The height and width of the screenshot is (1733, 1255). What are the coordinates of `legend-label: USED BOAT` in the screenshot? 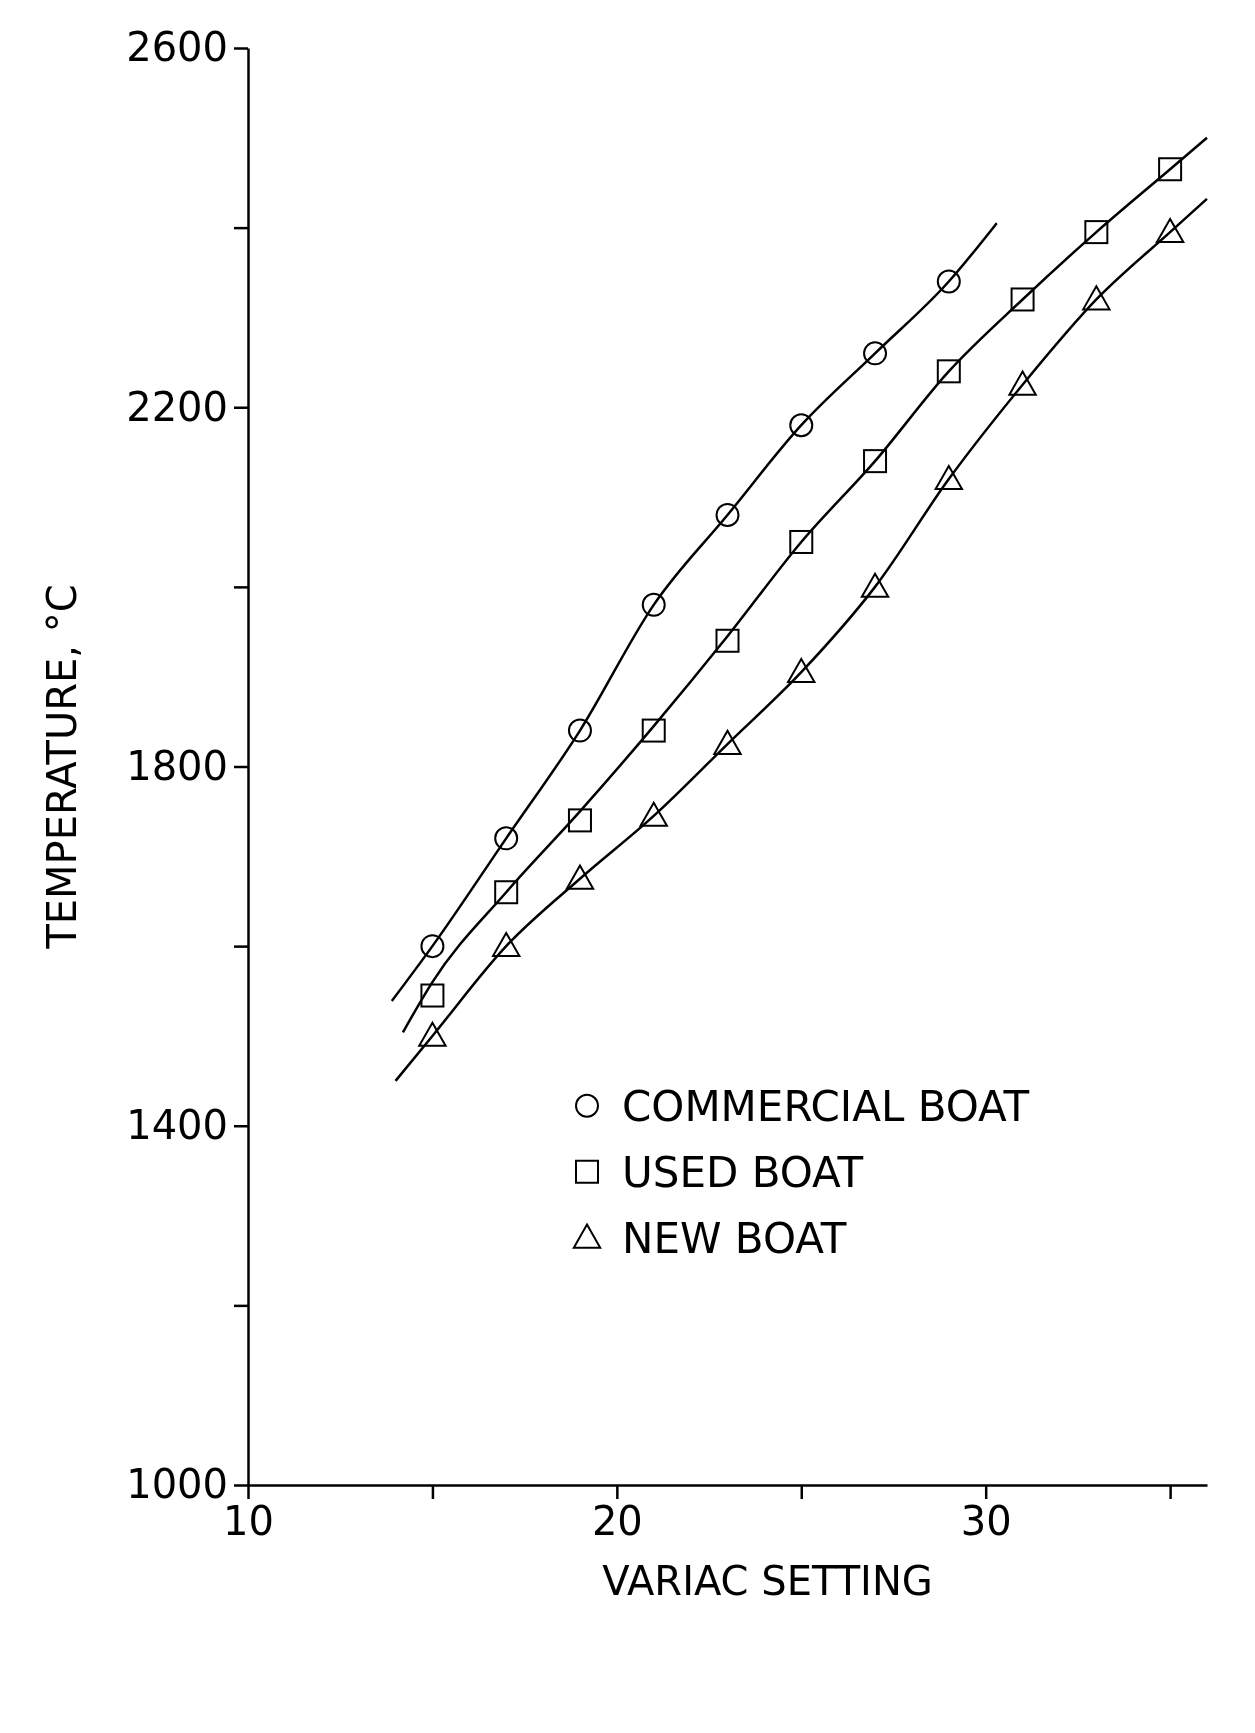 It's located at (743, 1172).